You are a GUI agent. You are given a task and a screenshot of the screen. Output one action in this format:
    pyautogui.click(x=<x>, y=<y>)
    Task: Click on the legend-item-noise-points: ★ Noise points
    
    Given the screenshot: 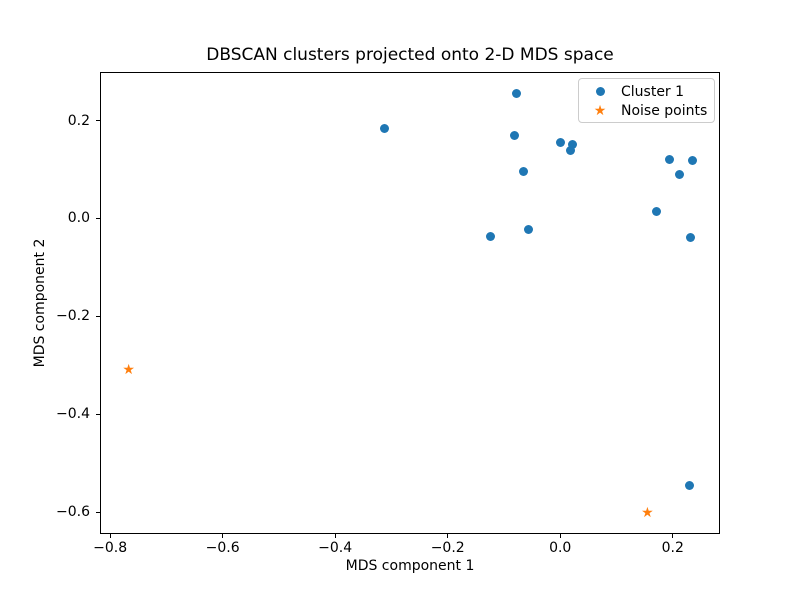 What is the action you would take?
    pyautogui.click(x=646, y=110)
    